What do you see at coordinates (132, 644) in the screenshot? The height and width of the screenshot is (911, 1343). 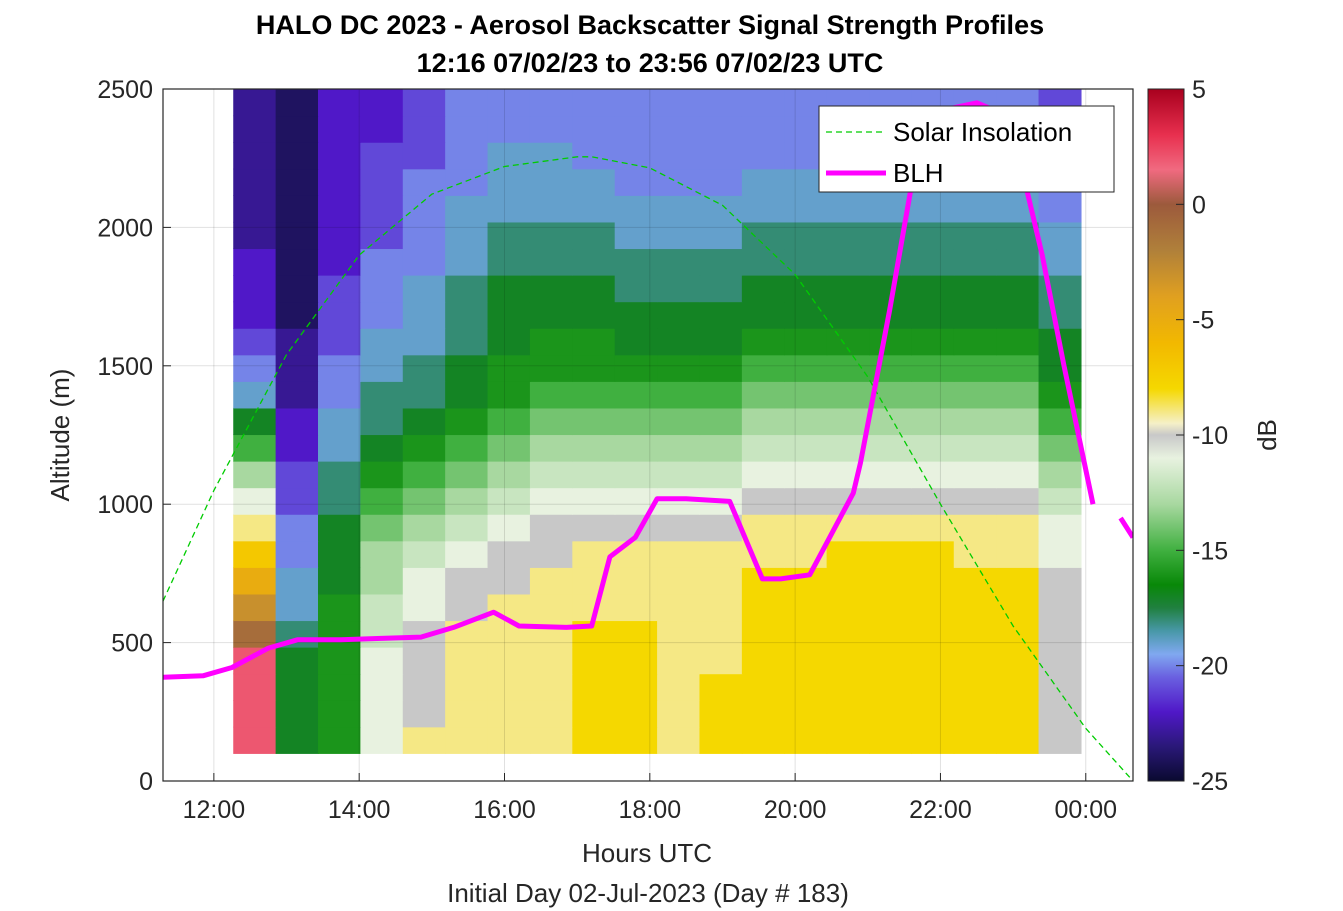 I see `y-tick-label: 500` at bounding box center [132, 644].